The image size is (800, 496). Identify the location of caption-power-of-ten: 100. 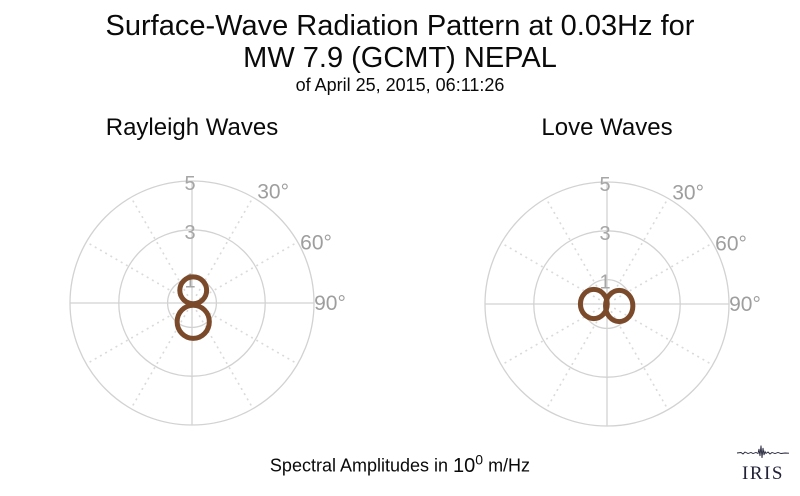
(468, 464).